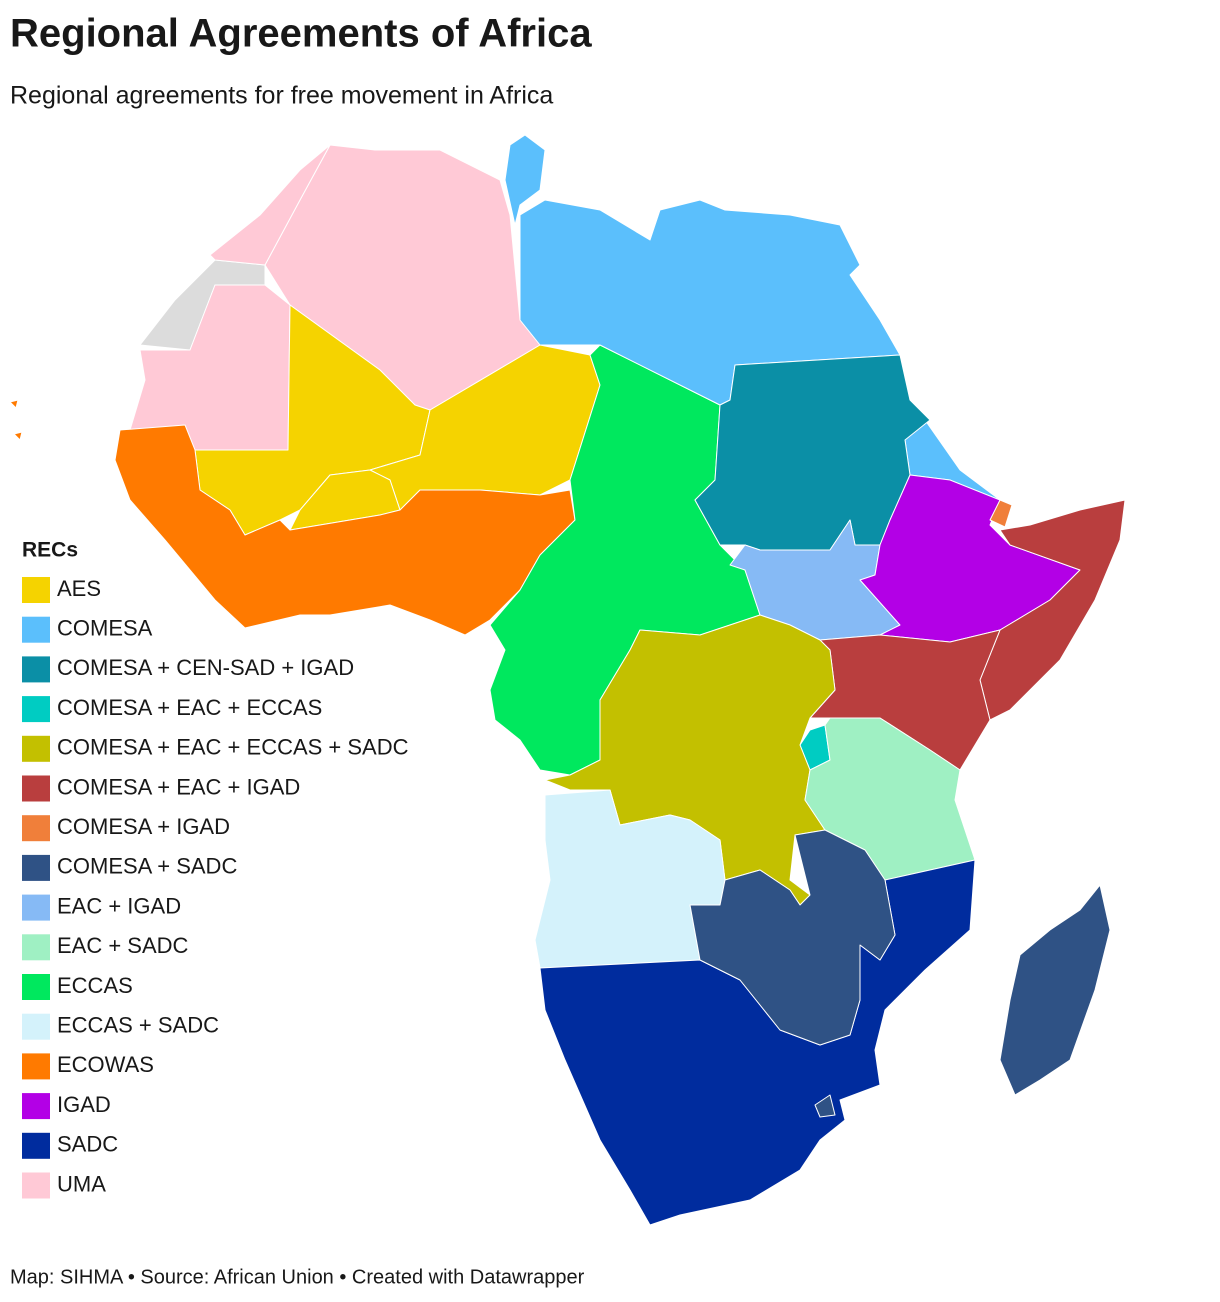 This screenshot has height=1302, width=1220. What do you see at coordinates (81, 1183) in the screenshot?
I see `legend-label: UMA` at bounding box center [81, 1183].